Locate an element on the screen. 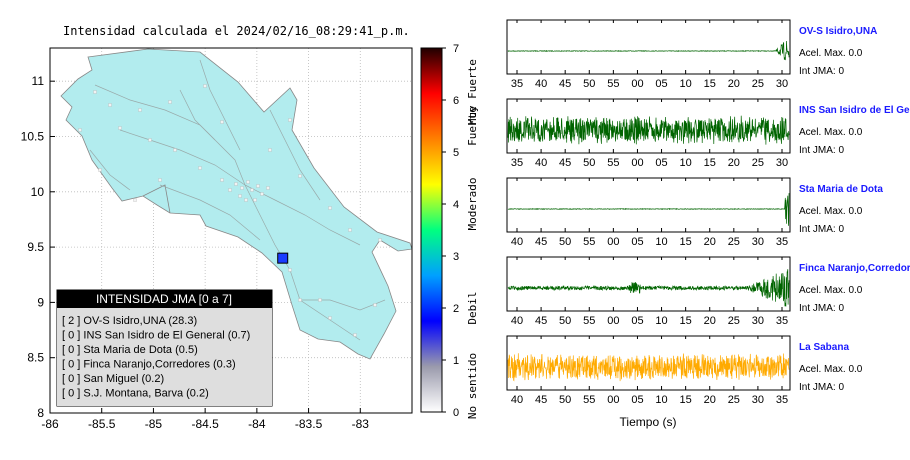 The height and width of the screenshot is (460, 910). nicoya-gulf-coast is located at coordinates (156, 199).